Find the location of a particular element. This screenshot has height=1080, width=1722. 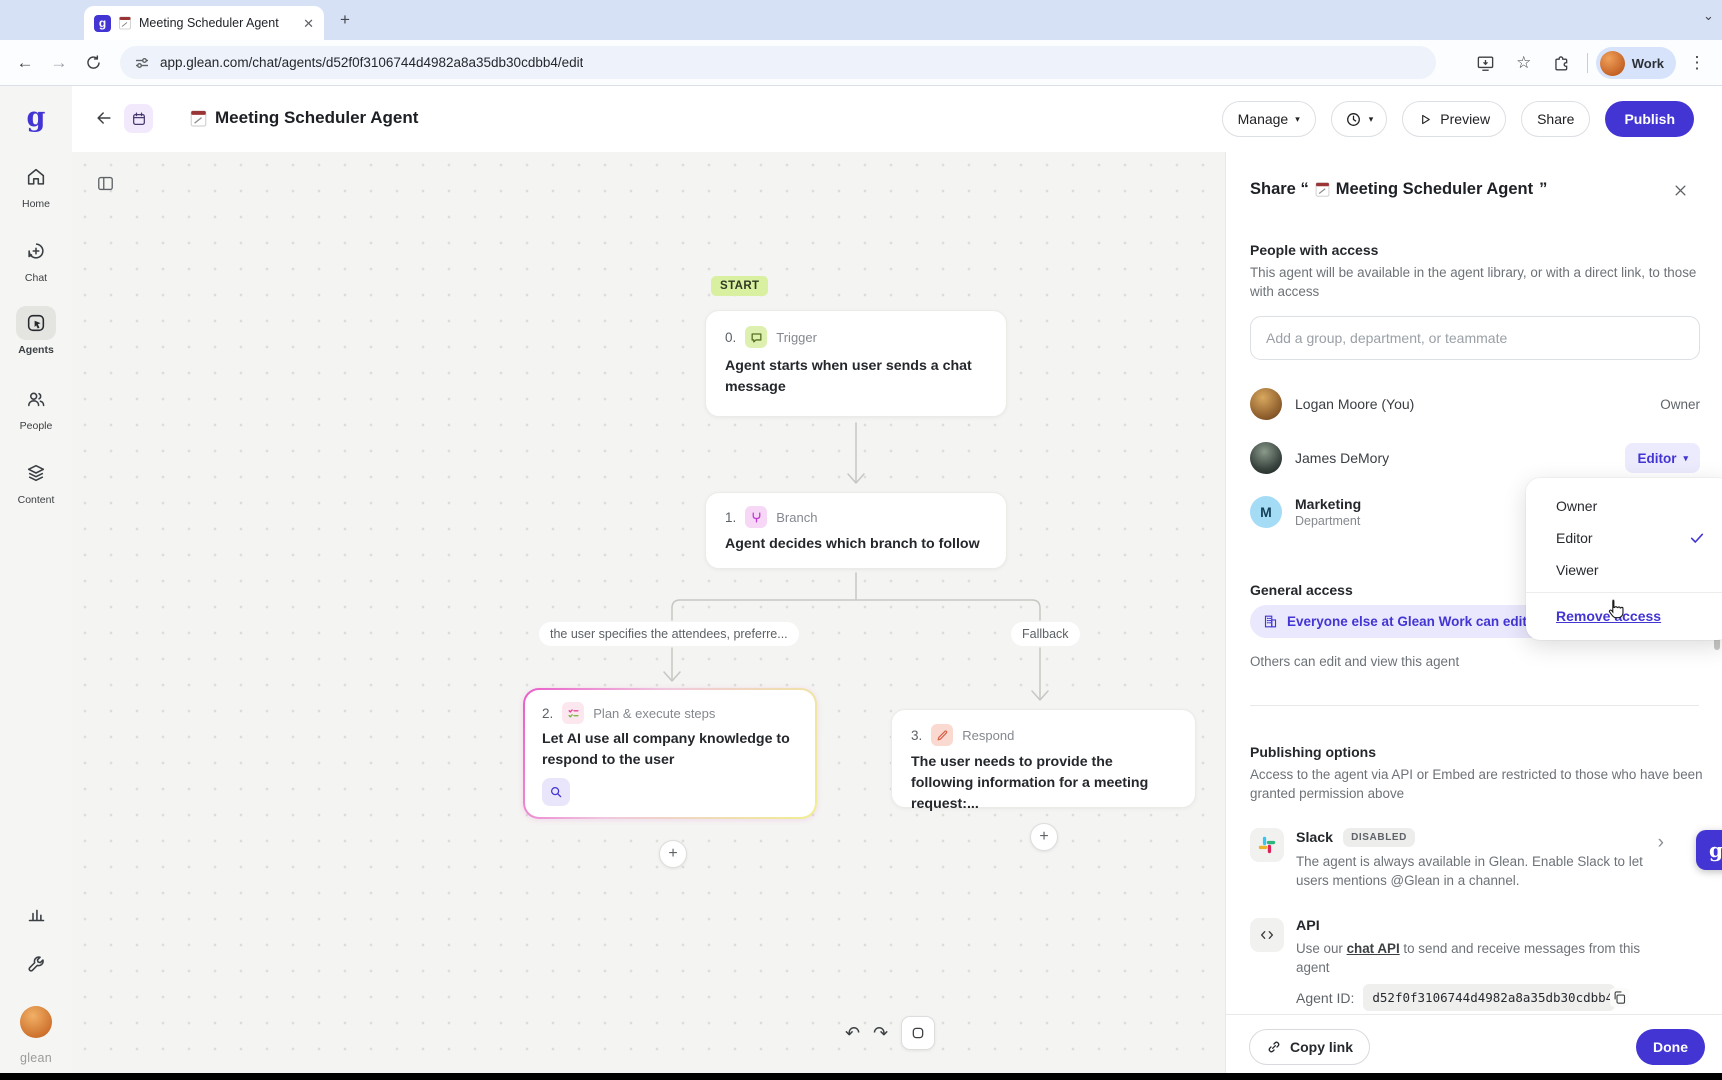

toolbar-divider is located at coordinates (1587, 63).